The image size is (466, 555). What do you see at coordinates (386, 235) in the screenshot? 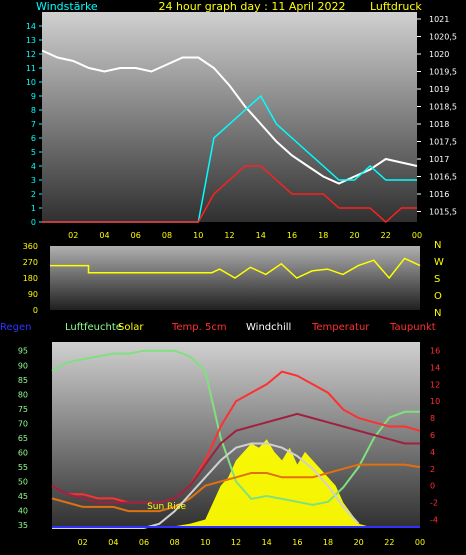
I see `x-tick-label: 22` at bounding box center [386, 235].